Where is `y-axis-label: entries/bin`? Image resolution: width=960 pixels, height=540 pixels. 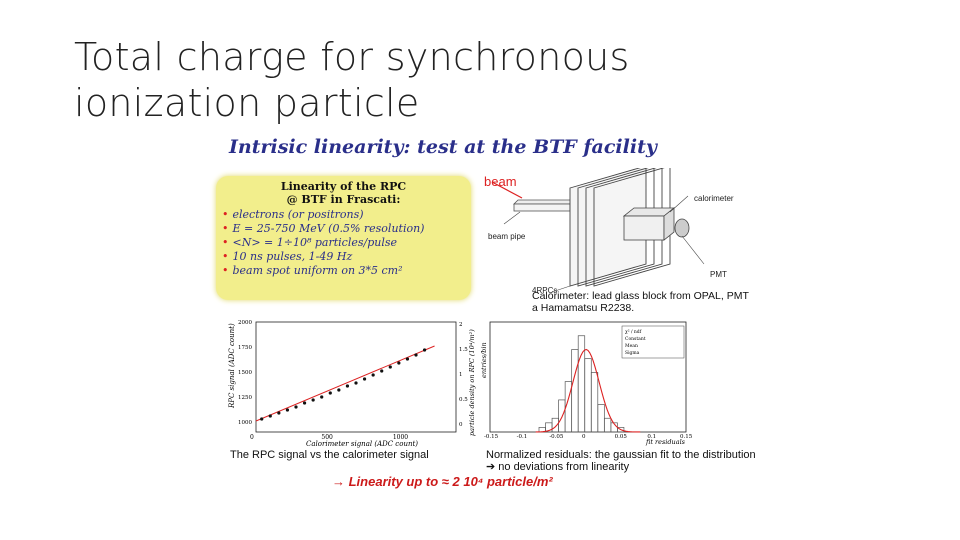 y-axis-label: entries/bin is located at coordinates (484, 360).